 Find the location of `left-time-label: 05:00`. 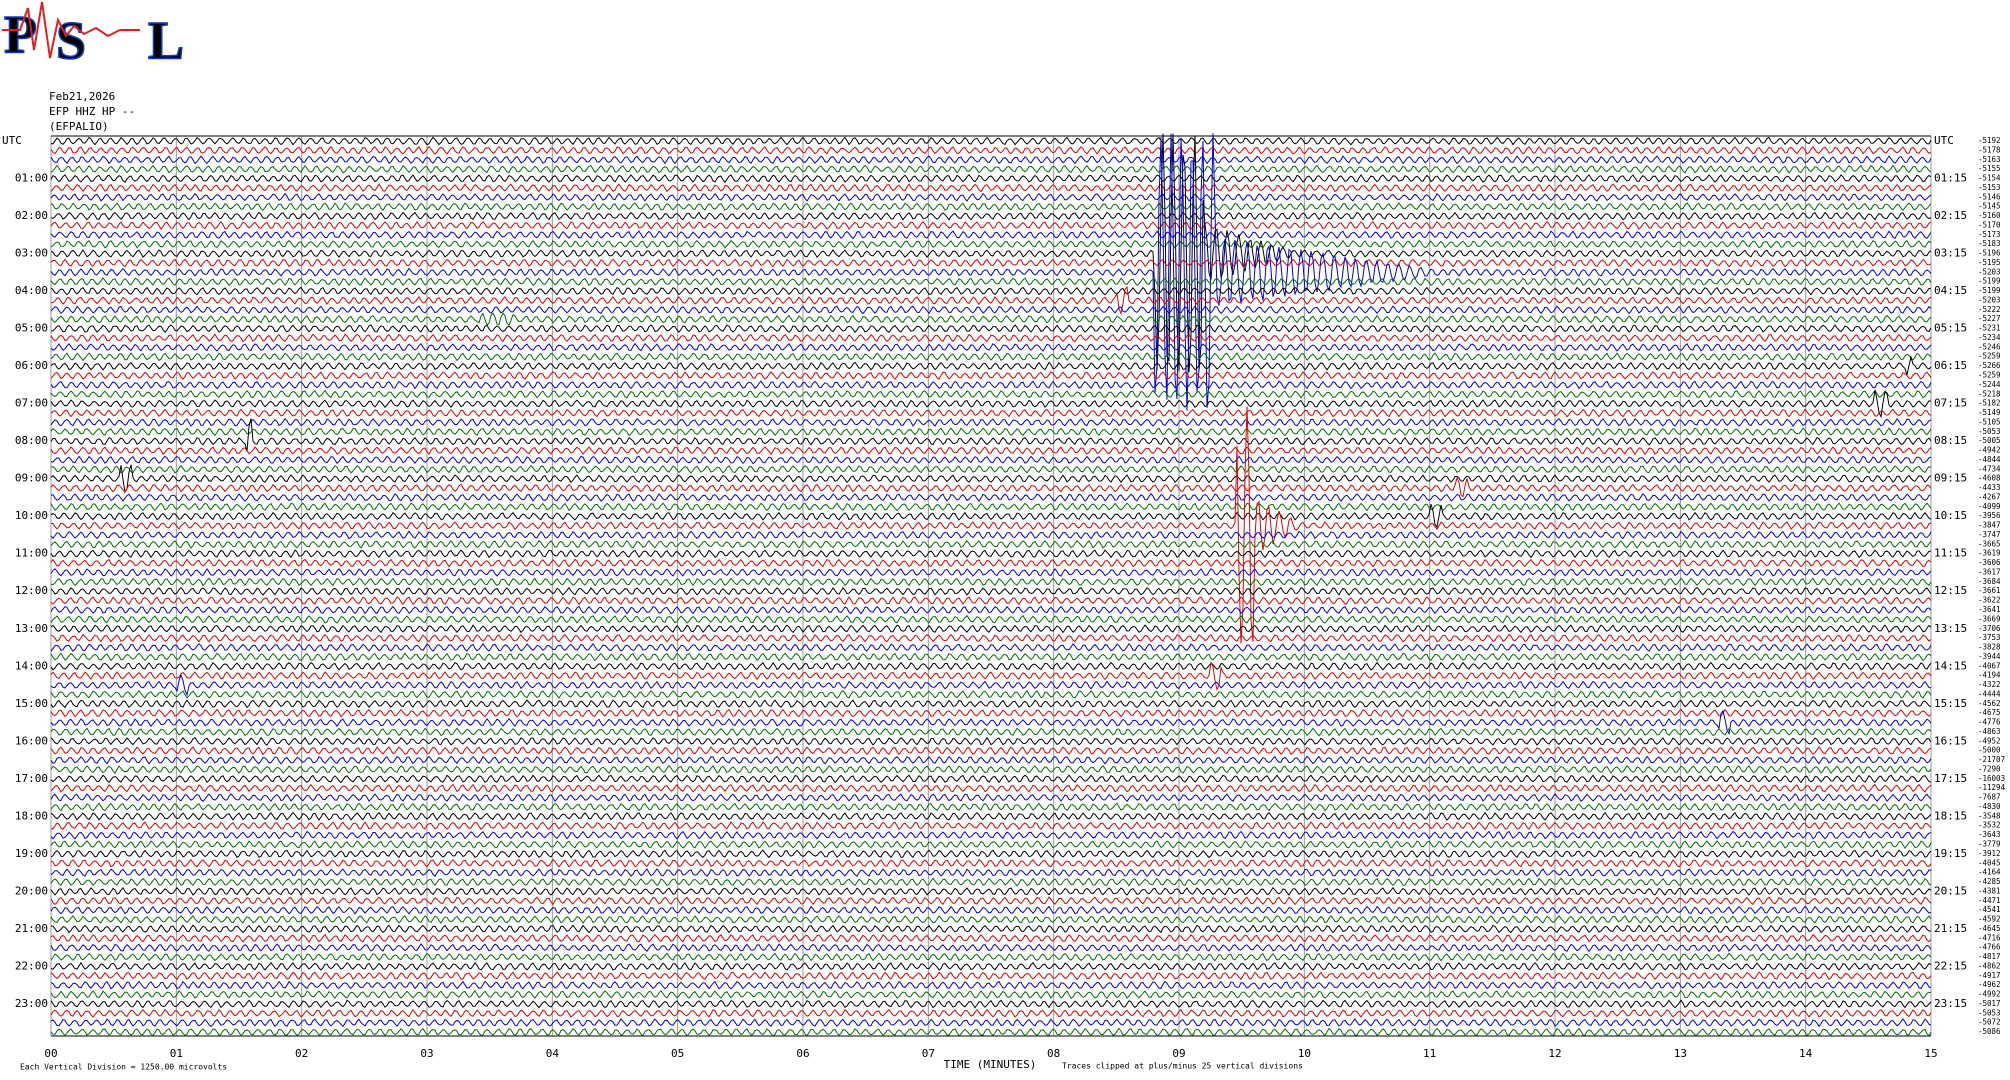

left-time-label: 05:00 is located at coordinates (31, 328).